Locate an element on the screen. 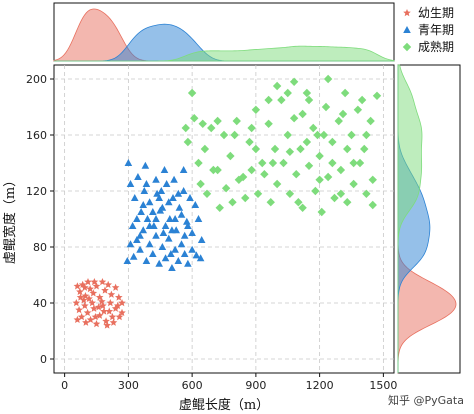 This screenshot has height=414, width=474. right-density-curve is located at coordinates (410, 218).